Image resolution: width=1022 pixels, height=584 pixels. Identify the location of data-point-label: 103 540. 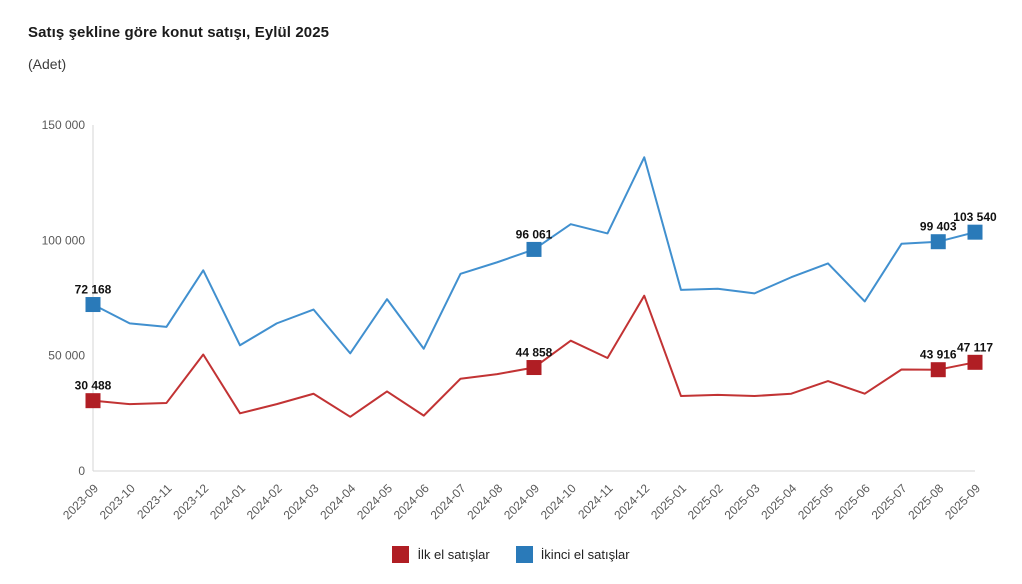
(975, 217).